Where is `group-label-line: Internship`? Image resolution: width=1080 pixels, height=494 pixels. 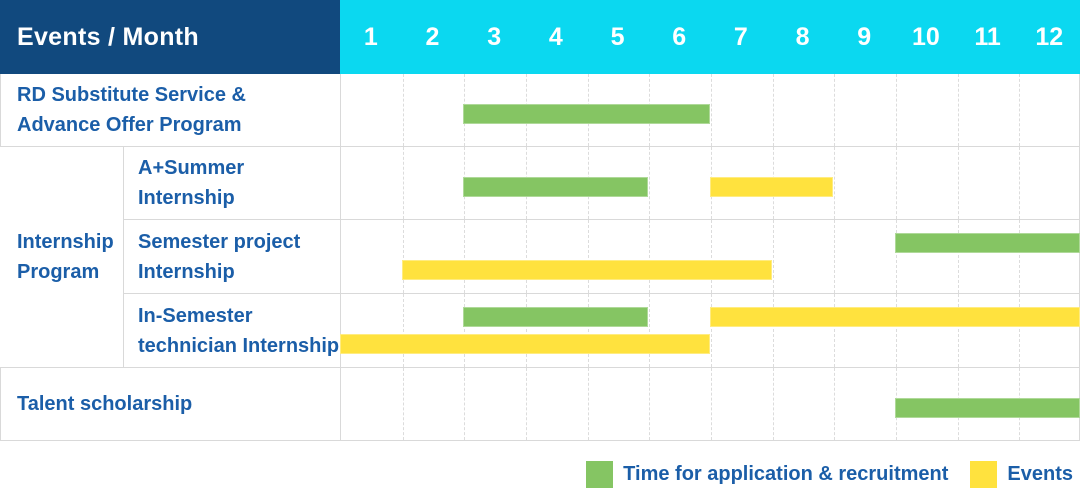 group-label-line: Internship is located at coordinates (65, 242).